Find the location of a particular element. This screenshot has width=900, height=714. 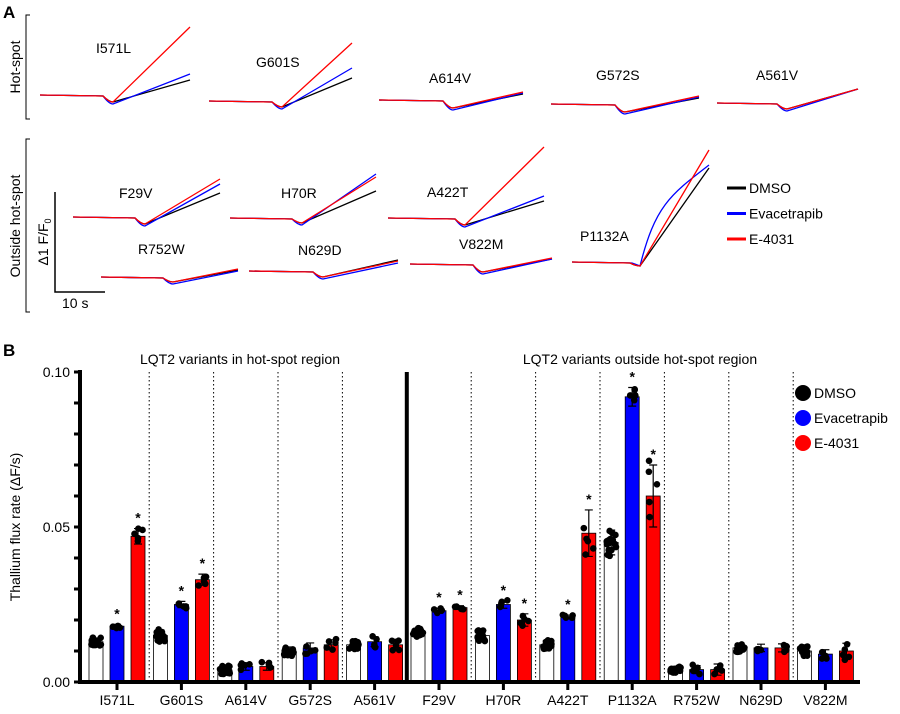

legend-marker-dmso is located at coordinates (803, 393).